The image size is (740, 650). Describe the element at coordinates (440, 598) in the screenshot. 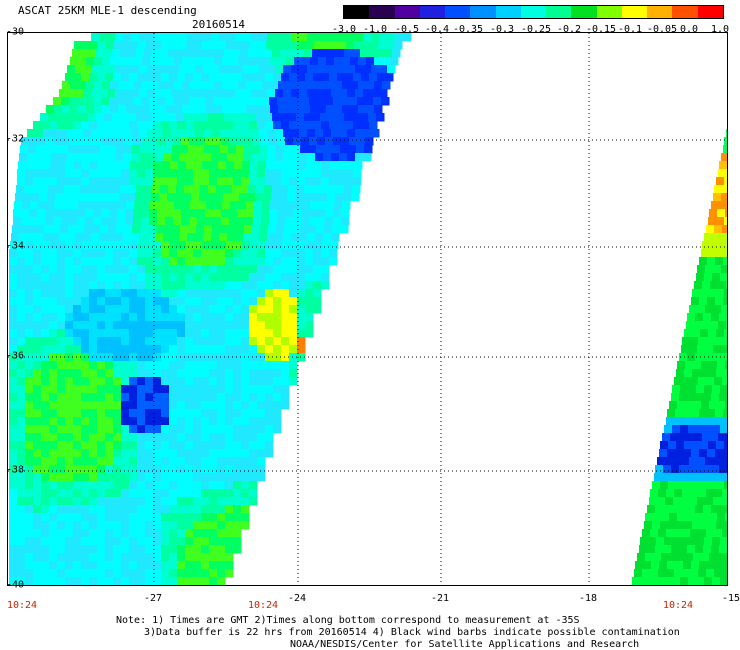

I see `longitude-label: -21` at that location.